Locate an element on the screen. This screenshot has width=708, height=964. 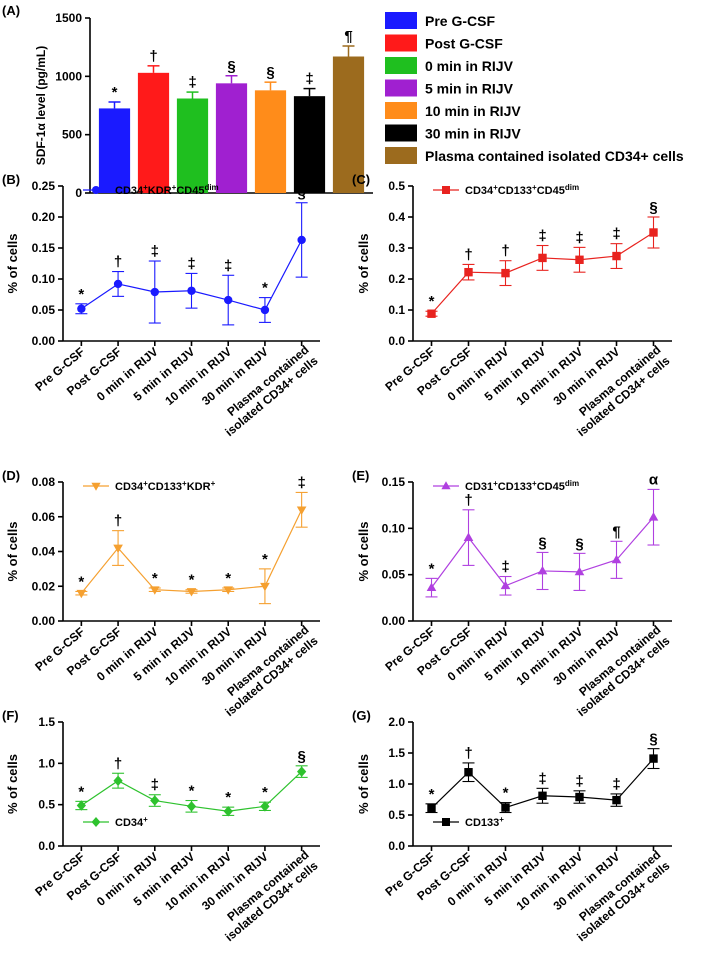
panel-label: (D) is located at coordinates (11, 475).